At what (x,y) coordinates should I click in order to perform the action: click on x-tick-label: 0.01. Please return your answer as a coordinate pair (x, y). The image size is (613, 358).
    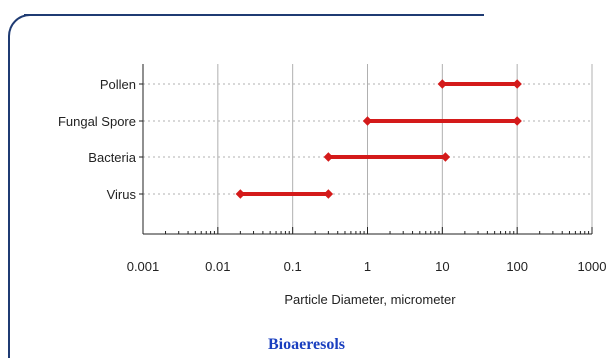
    Looking at the image, I should click on (217, 266).